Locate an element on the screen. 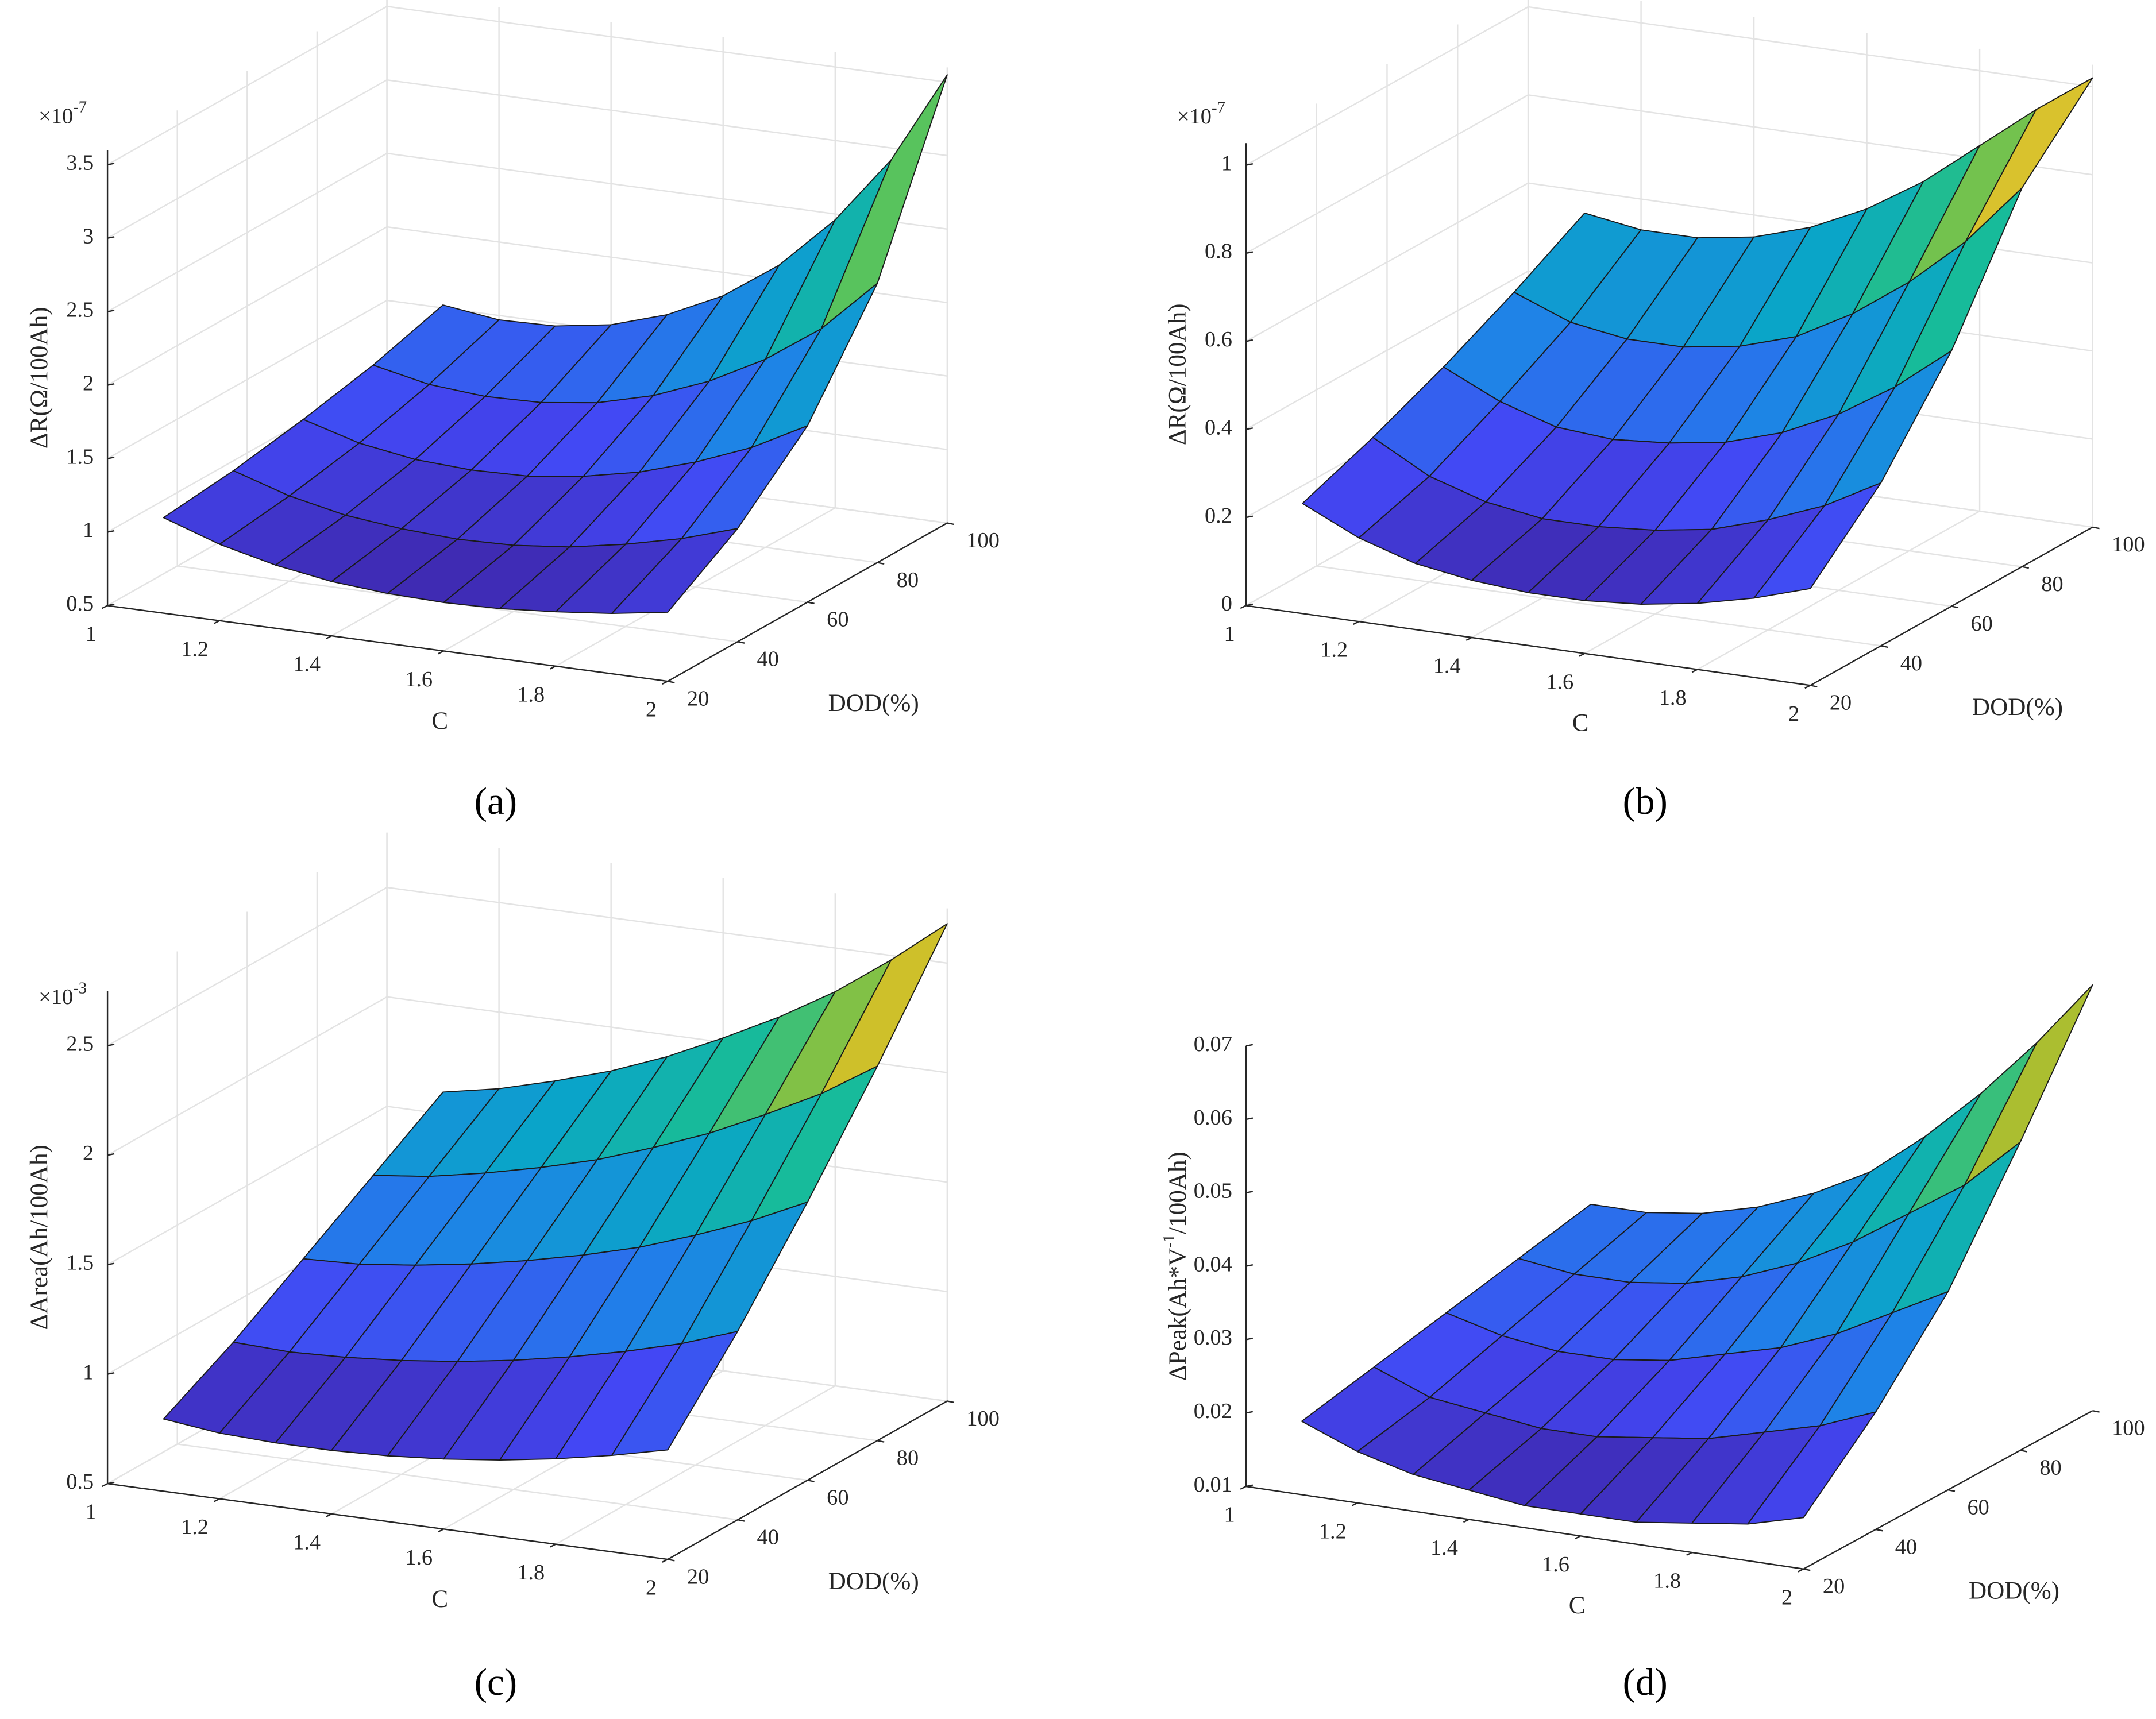 The width and height of the screenshot is (2156, 1719). z-tick-label: 0.06 is located at coordinates (1213, 1118).